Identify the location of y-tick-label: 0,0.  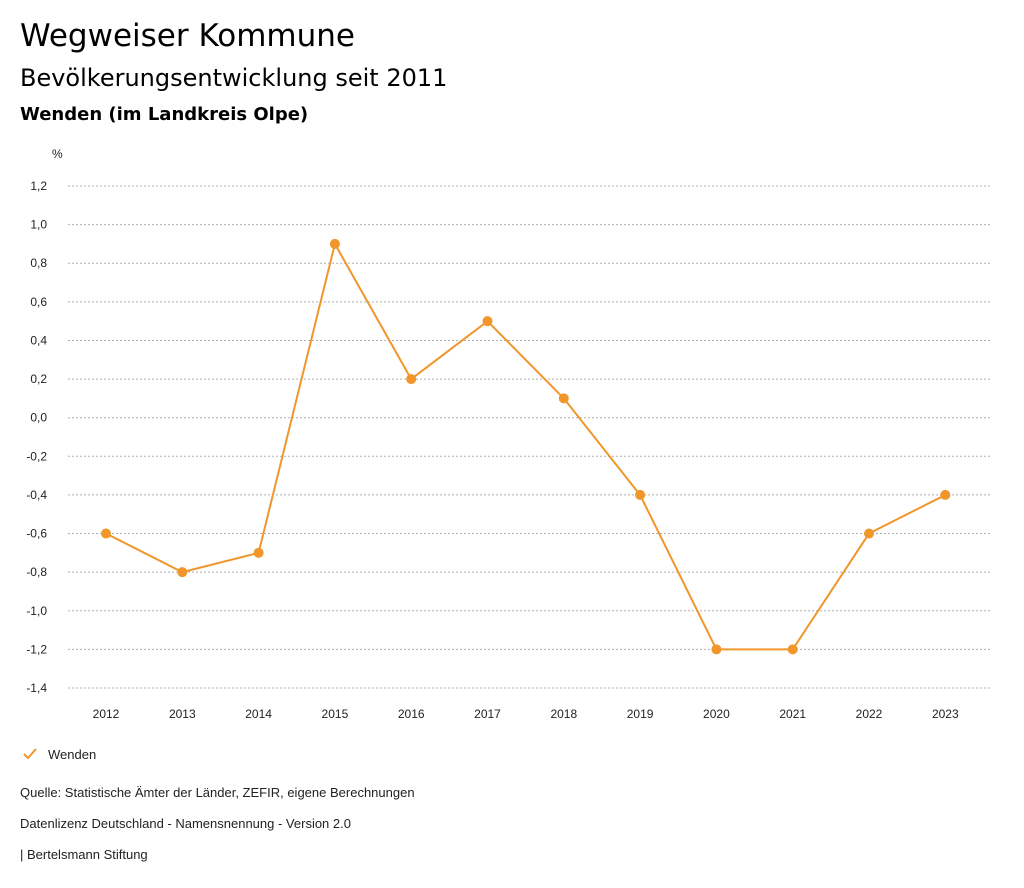
(38, 418).